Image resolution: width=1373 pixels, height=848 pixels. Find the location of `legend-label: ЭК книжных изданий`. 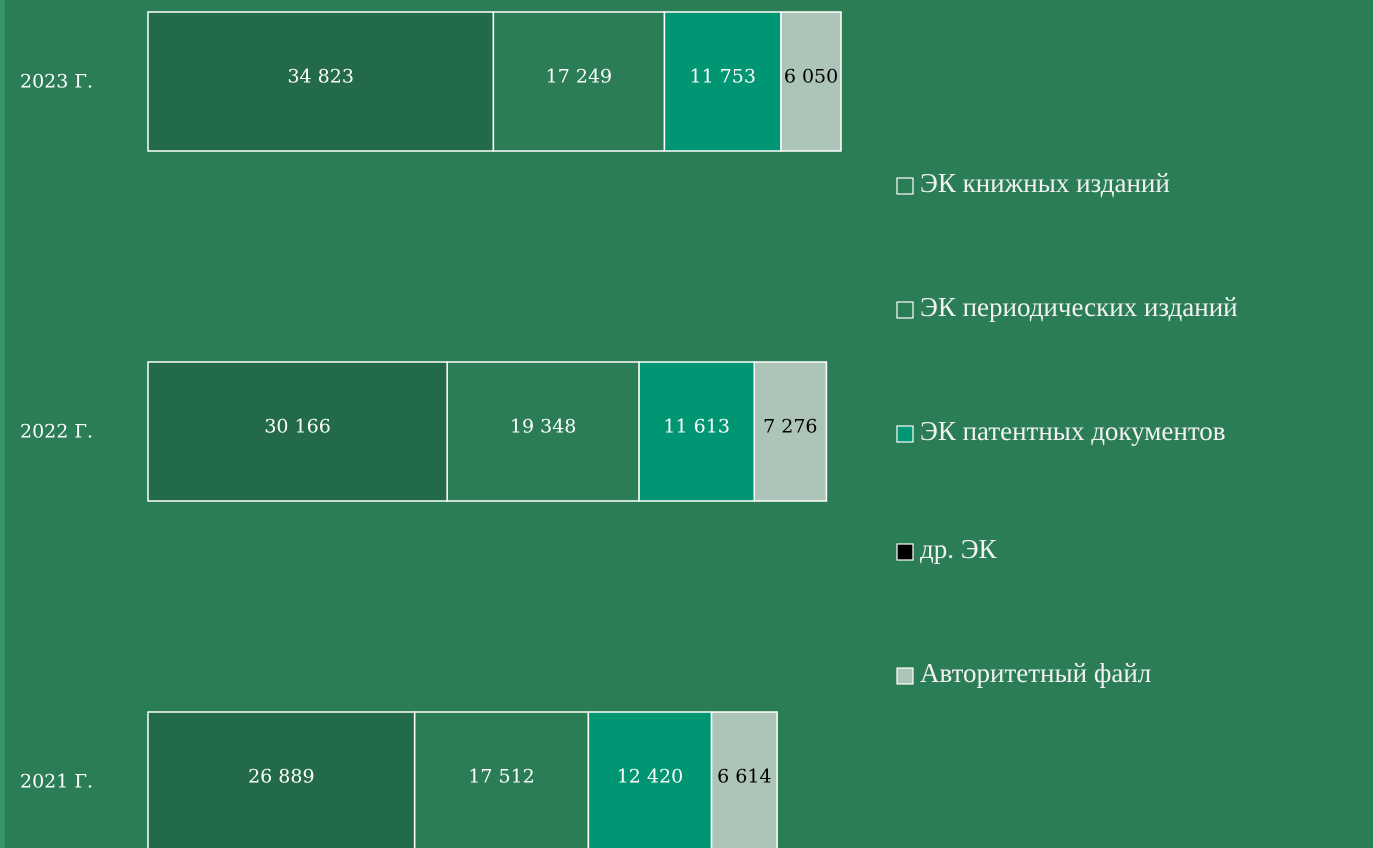

legend-label: ЭК книжных изданий is located at coordinates (1045, 183).